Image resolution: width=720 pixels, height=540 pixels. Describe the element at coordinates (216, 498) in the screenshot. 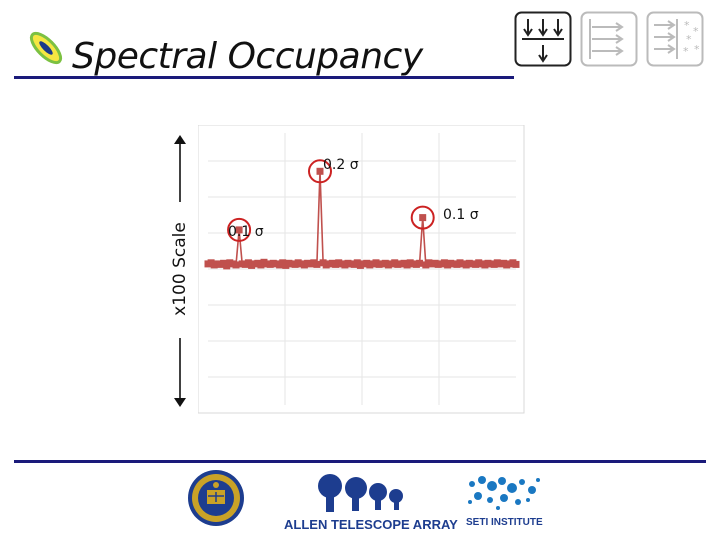

I see `uc-berkeley-seal-icon` at that location.